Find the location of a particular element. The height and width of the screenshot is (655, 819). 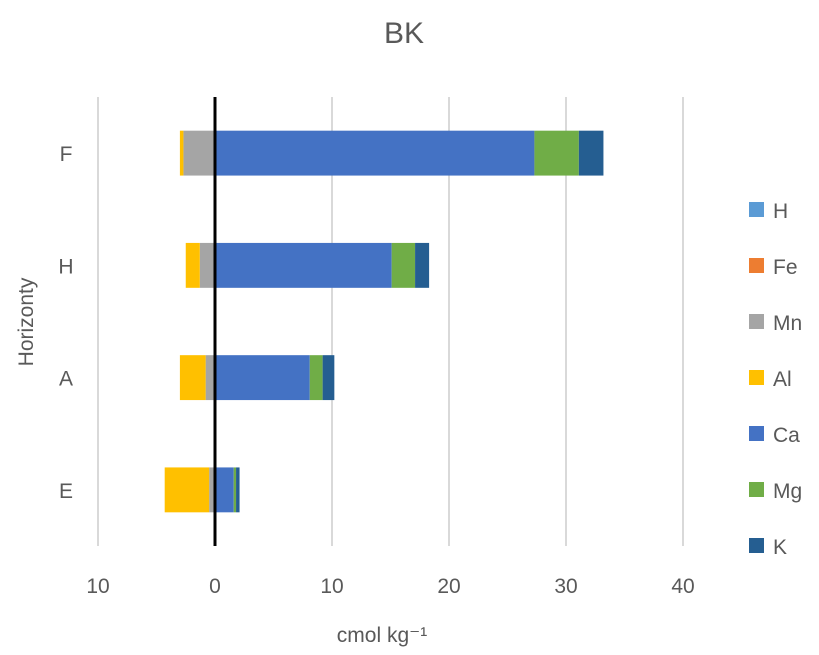

chart-title: BK is located at coordinates (404, 33).